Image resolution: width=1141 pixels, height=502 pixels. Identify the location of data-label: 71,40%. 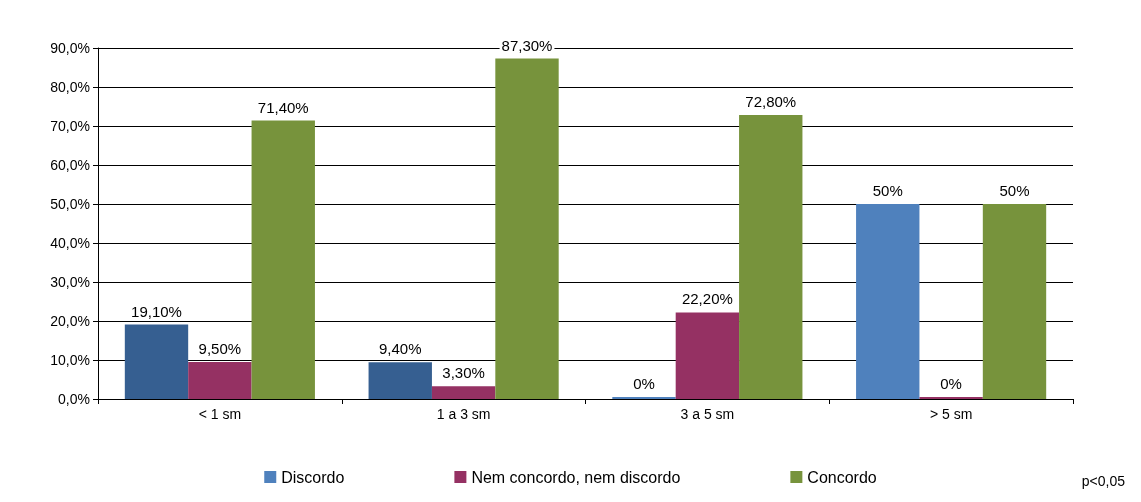
(283, 107).